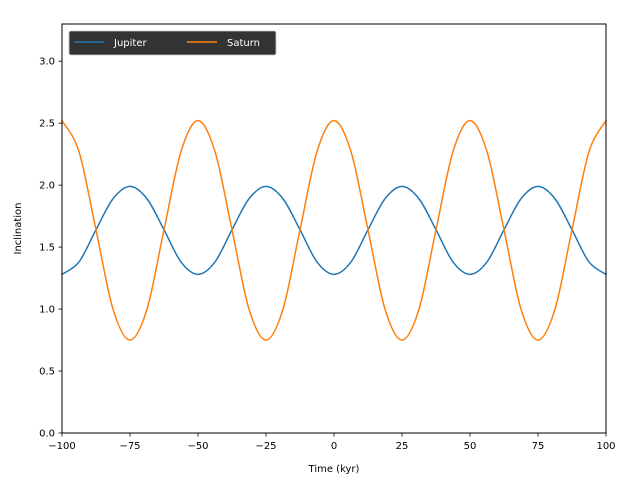 The width and height of the screenshot is (640, 480). Describe the element at coordinates (18, 229) in the screenshot. I see `y-axis-label: Inclination` at that location.